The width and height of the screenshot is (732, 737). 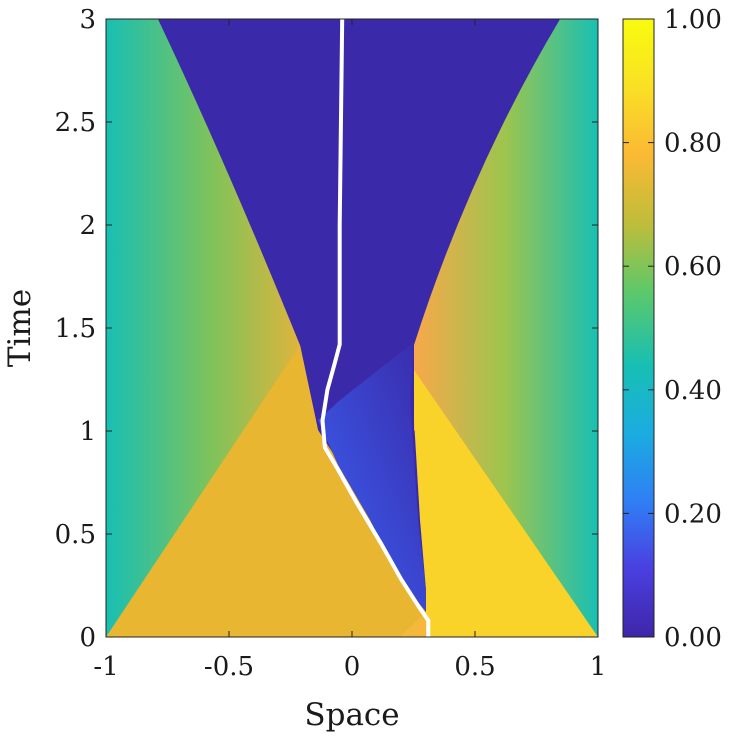 What do you see at coordinates (87, 226) in the screenshot?
I see `y-tick-label: 2` at bounding box center [87, 226].